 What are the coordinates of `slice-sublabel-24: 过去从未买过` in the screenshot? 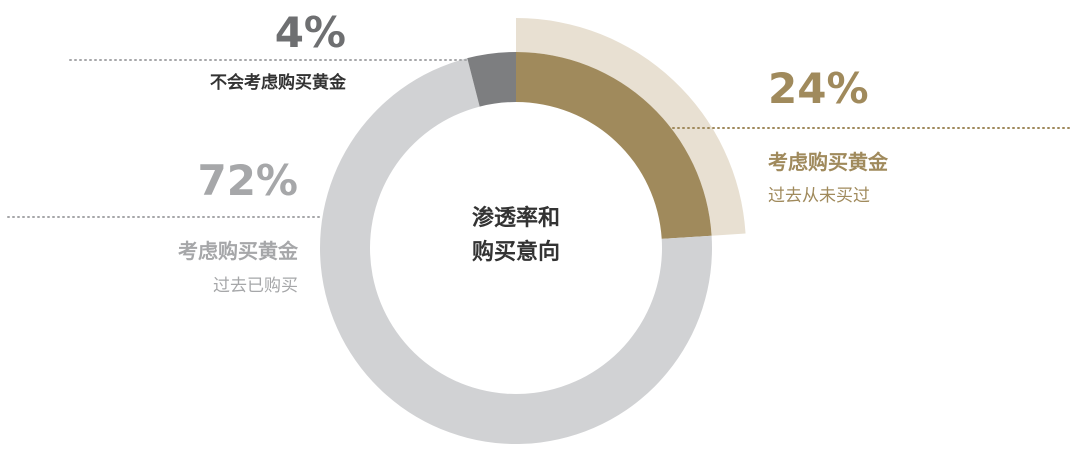 It's located at (819, 196).